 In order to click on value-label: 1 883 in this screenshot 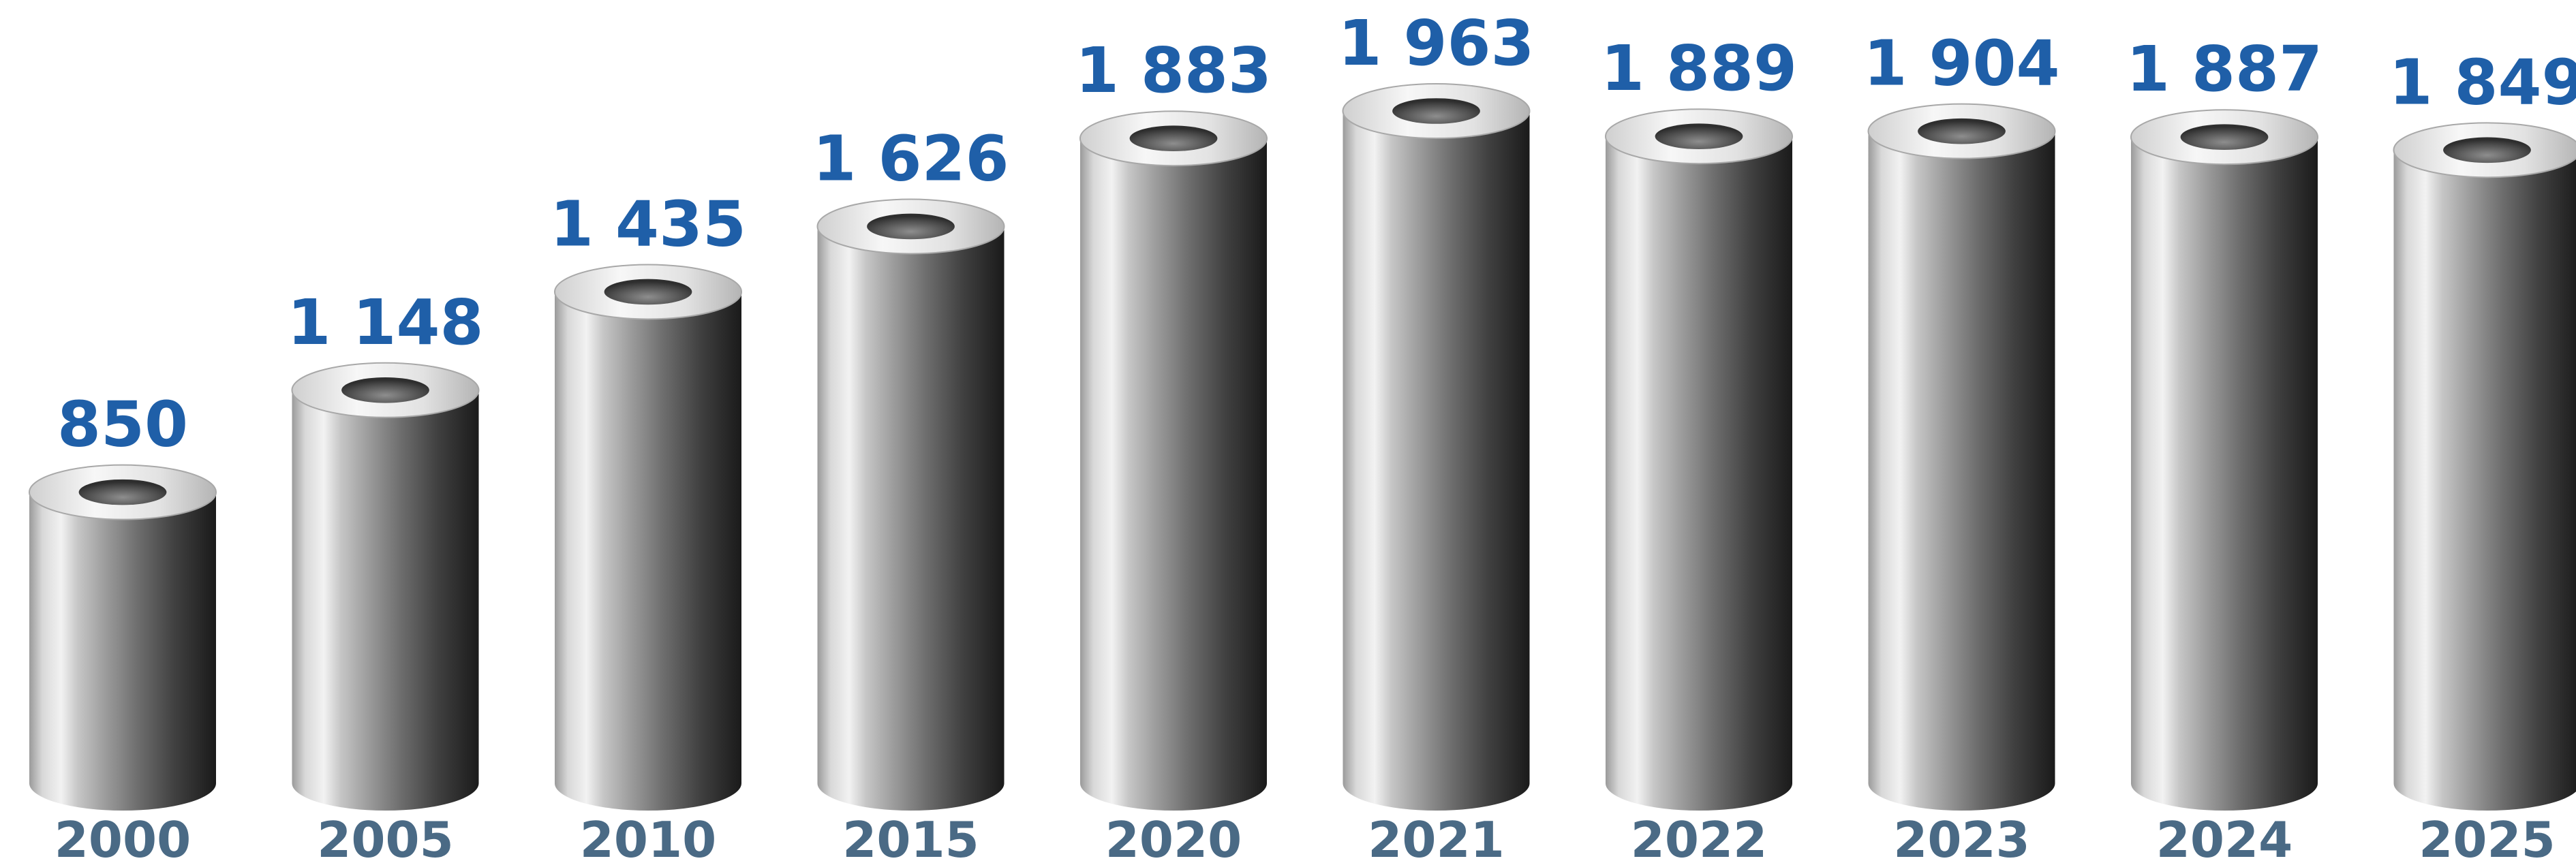, I will do `click(1173, 70)`.